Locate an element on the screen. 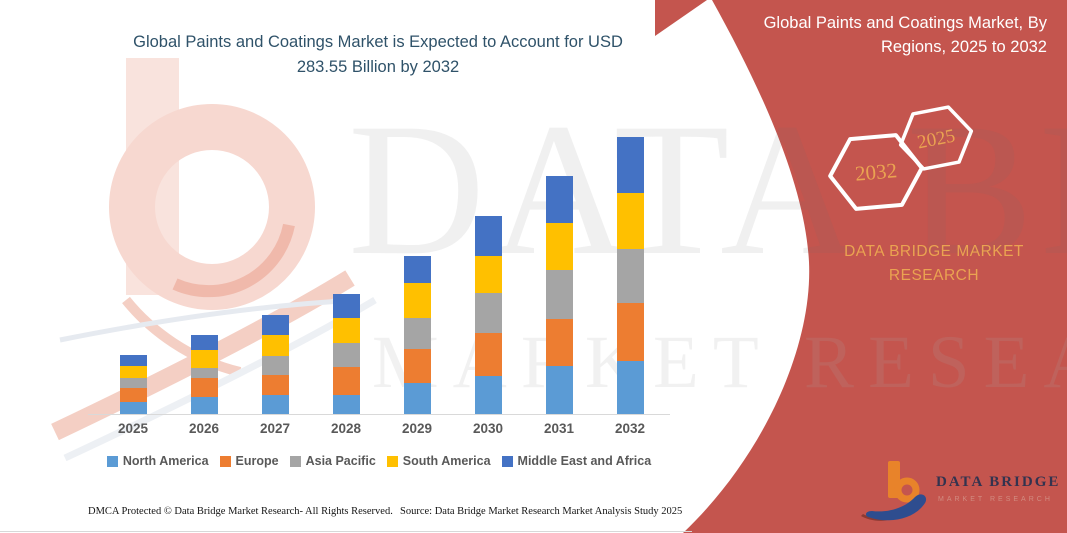 The height and width of the screenshot is (533, 1067). x-axis-labels: 2025 2026 2027 2028 2029 2030 2031 2032 is located at coordinates (379, 430).